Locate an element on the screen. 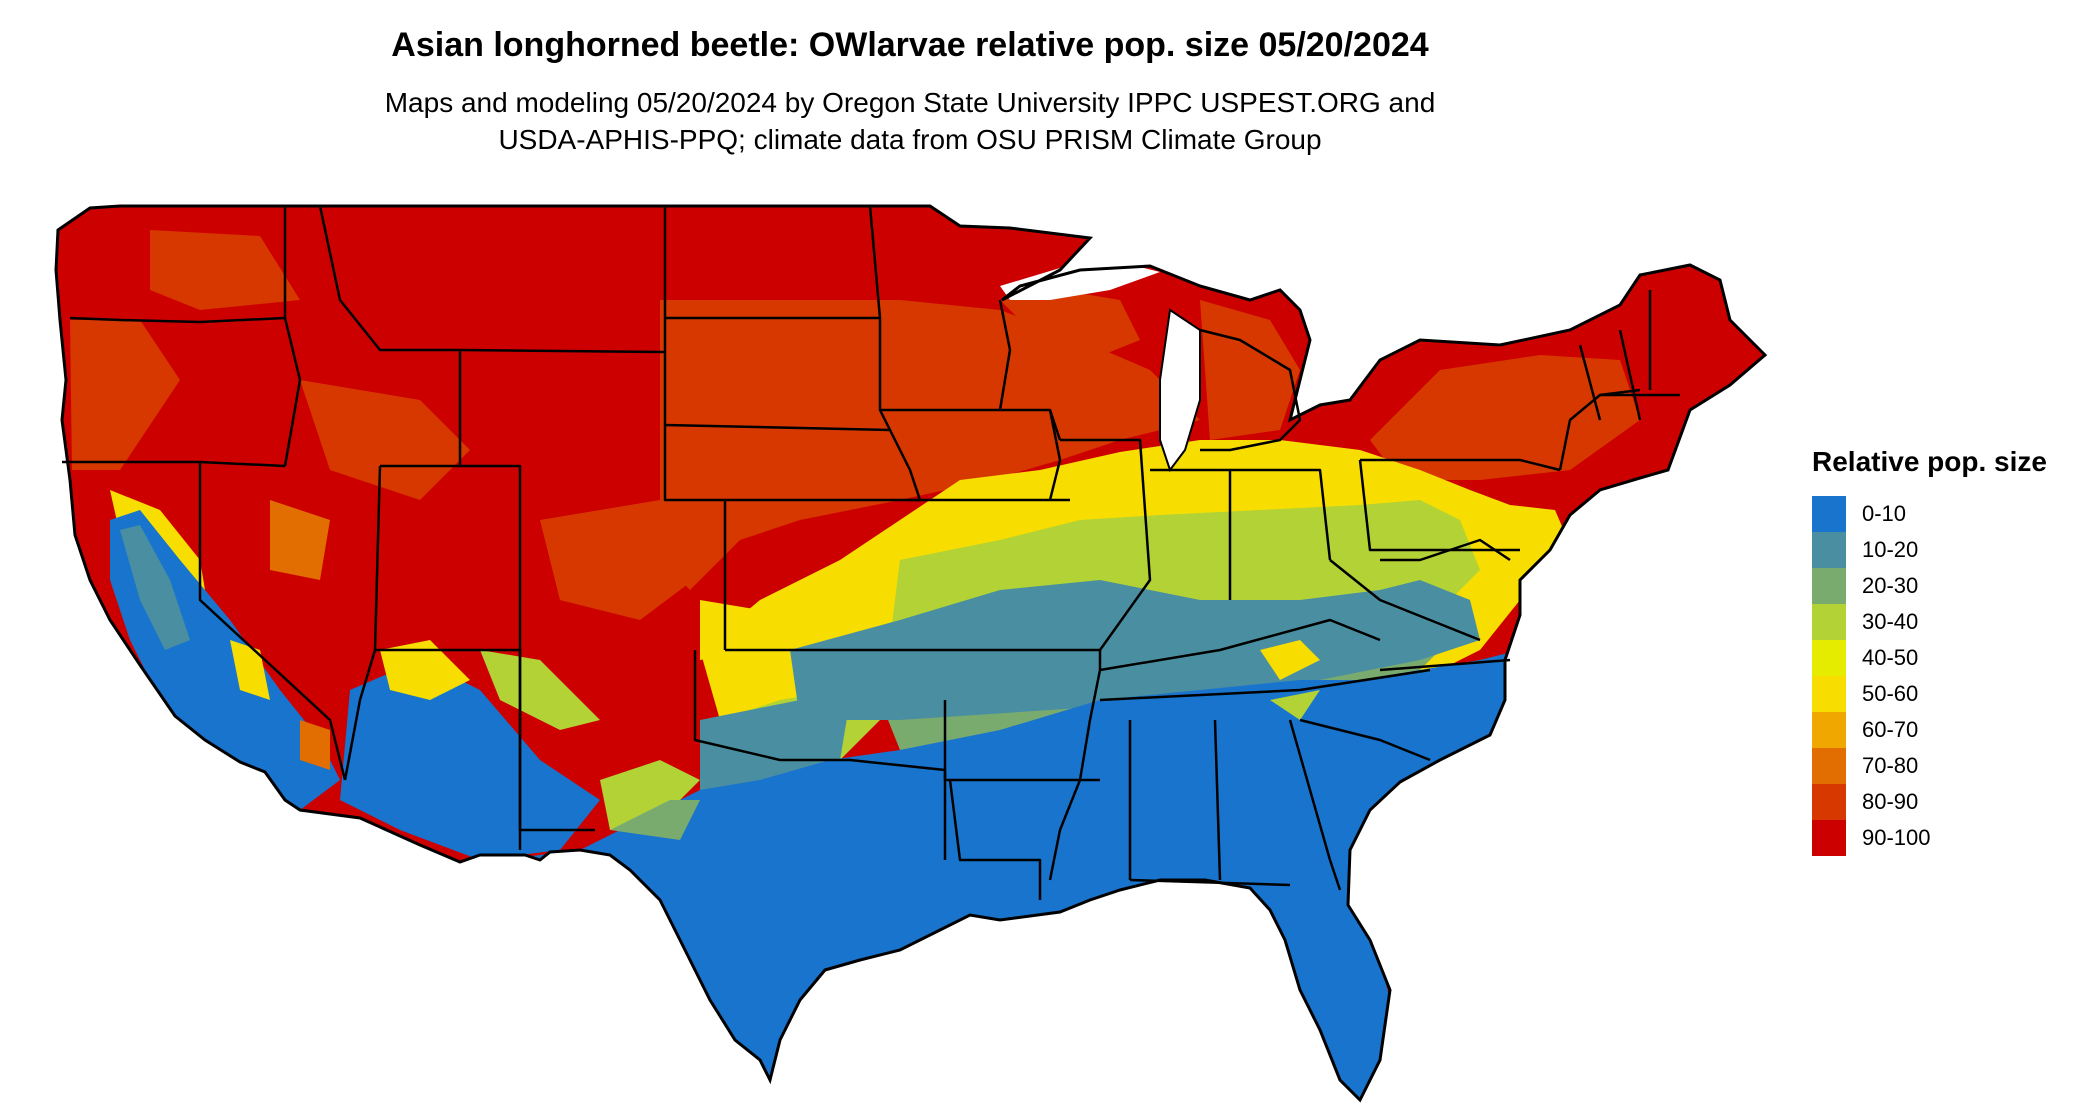  legend-item: 60-70 is located at coordinates (1929, 730).